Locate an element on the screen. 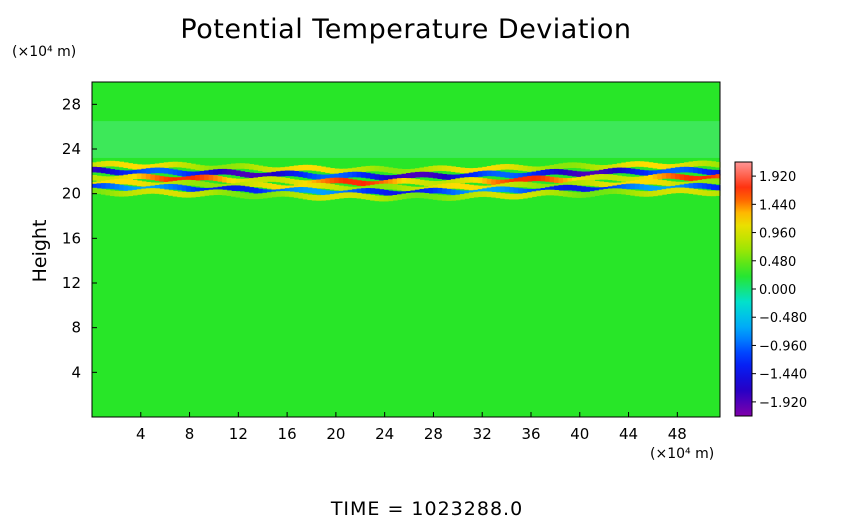 This screenshot has width=854, height=519. x-tick-label: 20 is located at coordinates (335, 434).